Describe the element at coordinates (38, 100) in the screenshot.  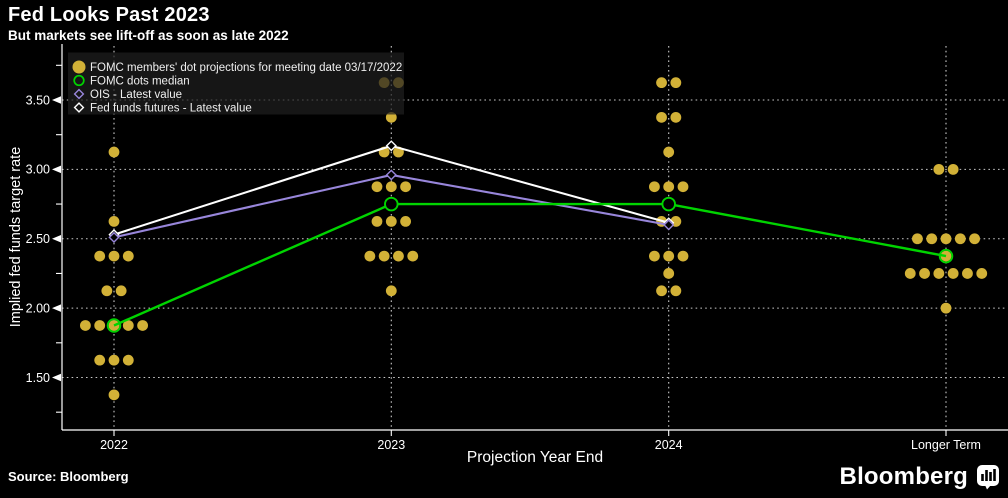
I see `y-tick-label: 3.50` at that location.